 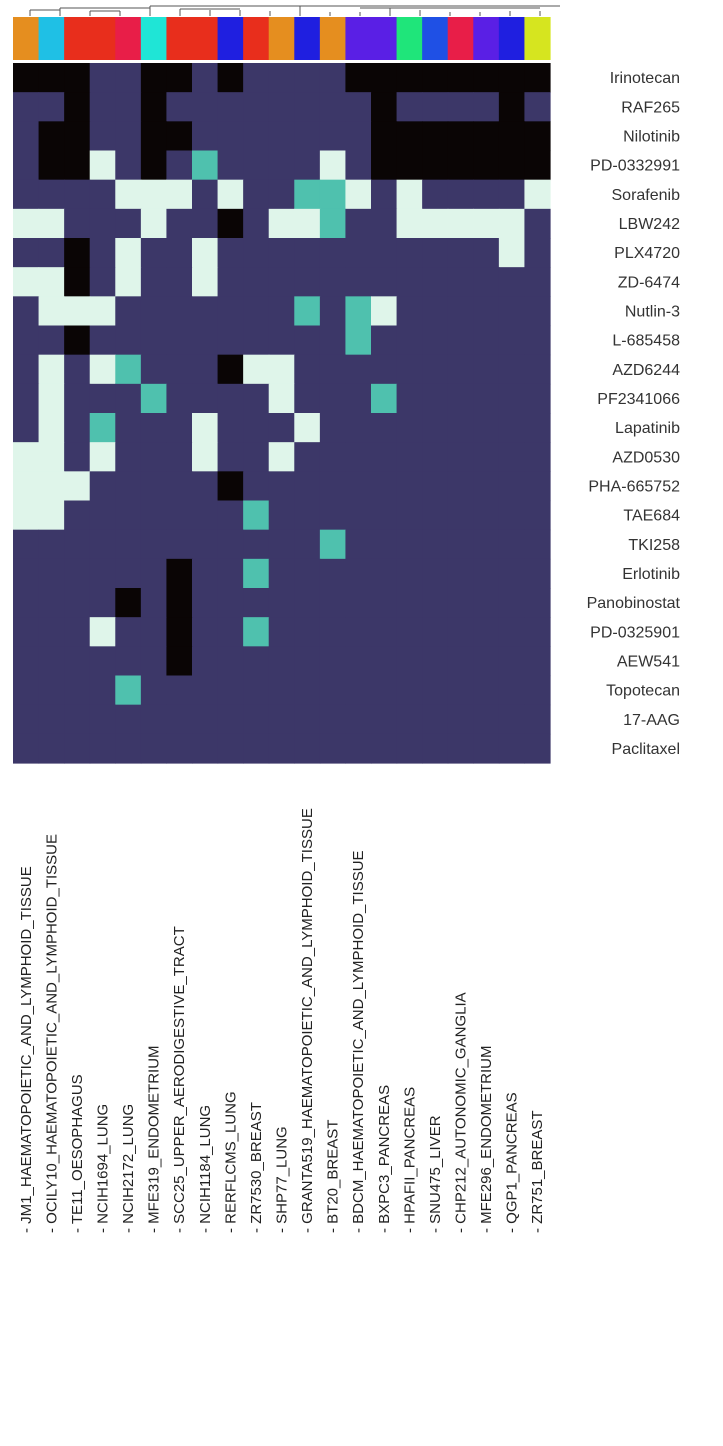 I want to click on column-label: - SCC25_UPPER_AERODIGESTIVE_TRACT, so click(x=179, y=1079).